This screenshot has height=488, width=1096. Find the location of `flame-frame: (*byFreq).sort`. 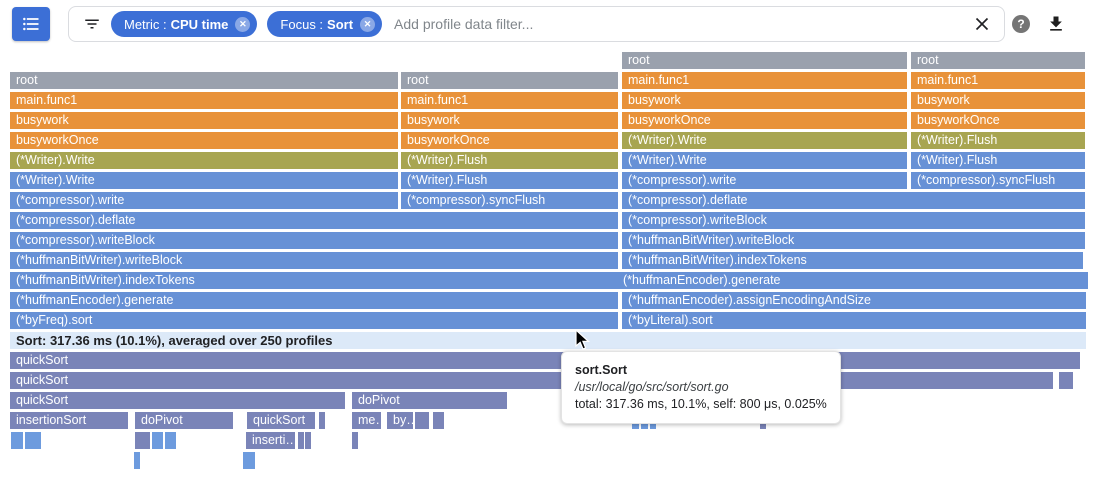

flame-frame: (*byFreq).sort is located at coordinates (314, 320).